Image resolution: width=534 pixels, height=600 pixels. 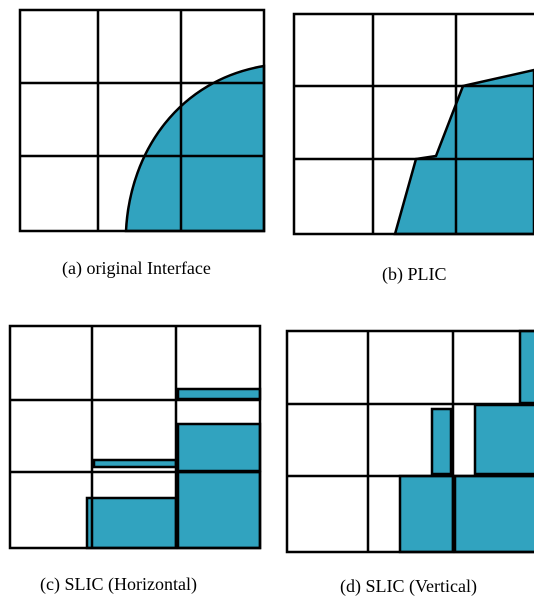 What do you see at coordinates (136, 268) in the screenshot?
I see `caption-a: (a) original Interface` at bounding box center [136, 268].